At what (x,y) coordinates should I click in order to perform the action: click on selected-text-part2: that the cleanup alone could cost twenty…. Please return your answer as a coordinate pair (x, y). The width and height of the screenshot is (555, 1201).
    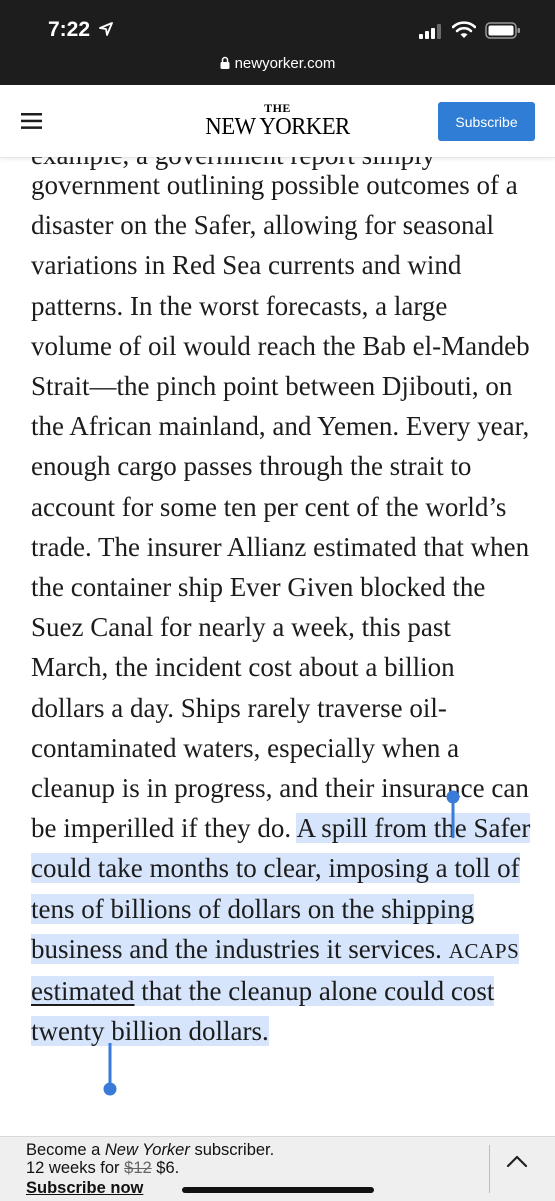
    Looking at the image, I should click on (263, 1011).